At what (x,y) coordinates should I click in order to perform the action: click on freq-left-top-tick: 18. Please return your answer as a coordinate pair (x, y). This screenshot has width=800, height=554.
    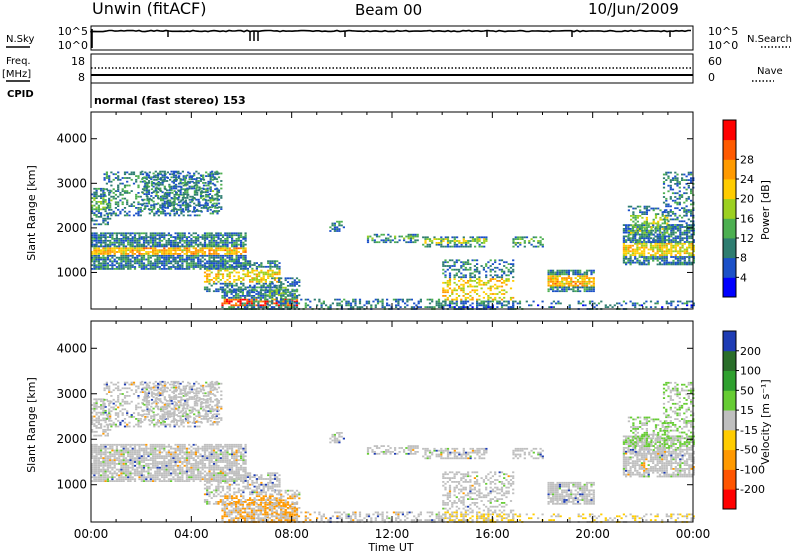
    Looking at the image, I should click on (78, 61).